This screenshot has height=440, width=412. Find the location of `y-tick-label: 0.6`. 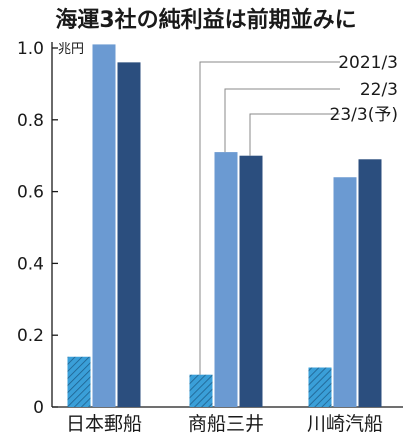

y-tick-label: 0.6 is located at coordinates (30, 193).